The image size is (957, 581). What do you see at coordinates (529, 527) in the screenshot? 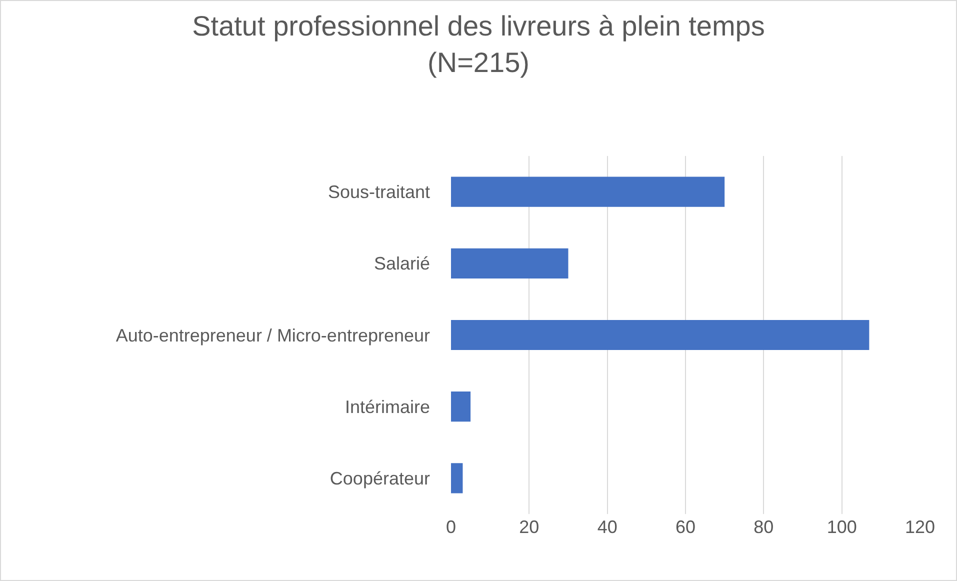
I see `x-tick-label: 20` at bounding box center [529, 527].